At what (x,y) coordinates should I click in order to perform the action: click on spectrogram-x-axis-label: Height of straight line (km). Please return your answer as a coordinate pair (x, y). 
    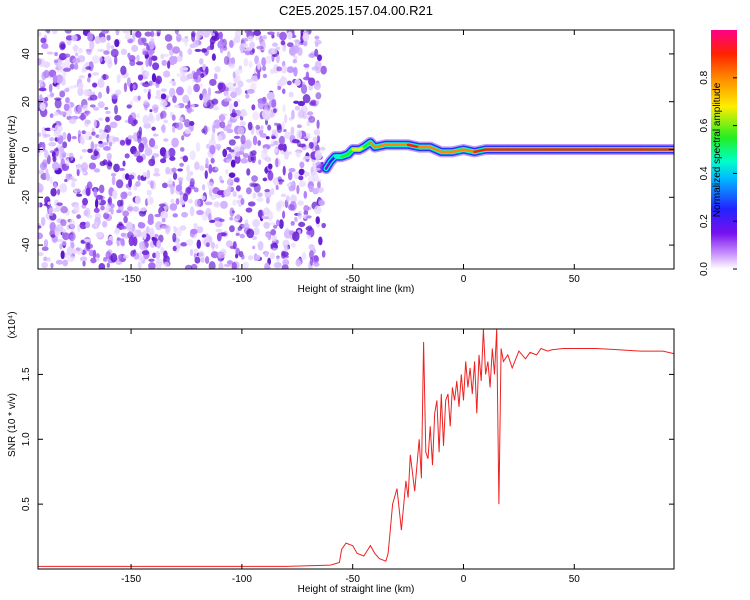
    Looking at the image, I should click on (356, 289).